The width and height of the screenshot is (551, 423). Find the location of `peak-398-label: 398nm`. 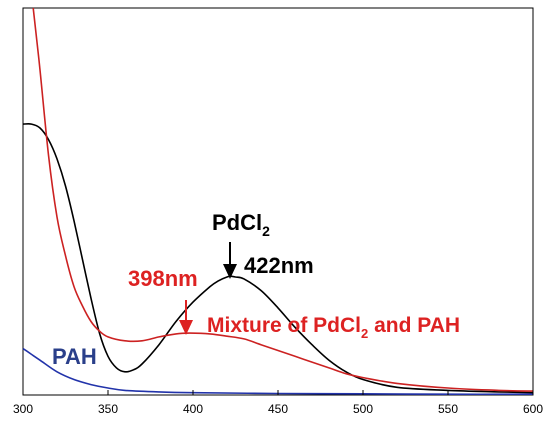

peak-398-label: 398nm is located at coordinates (163, 278).